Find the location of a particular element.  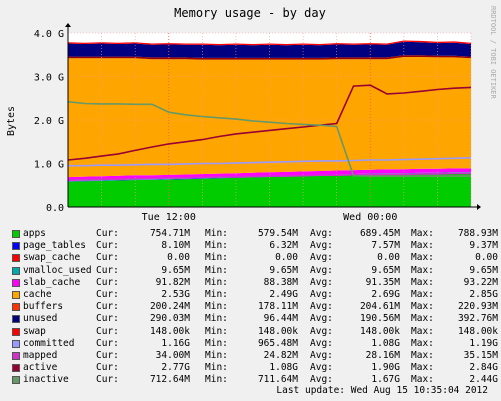

area-swap is located at coordinates (269, 43).